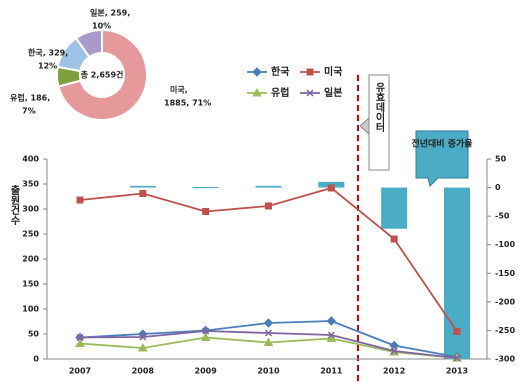 Image resolution: width=525 pixels, height=385 pixels. I want to click on y-tick-label: 400, so click(30, 159).